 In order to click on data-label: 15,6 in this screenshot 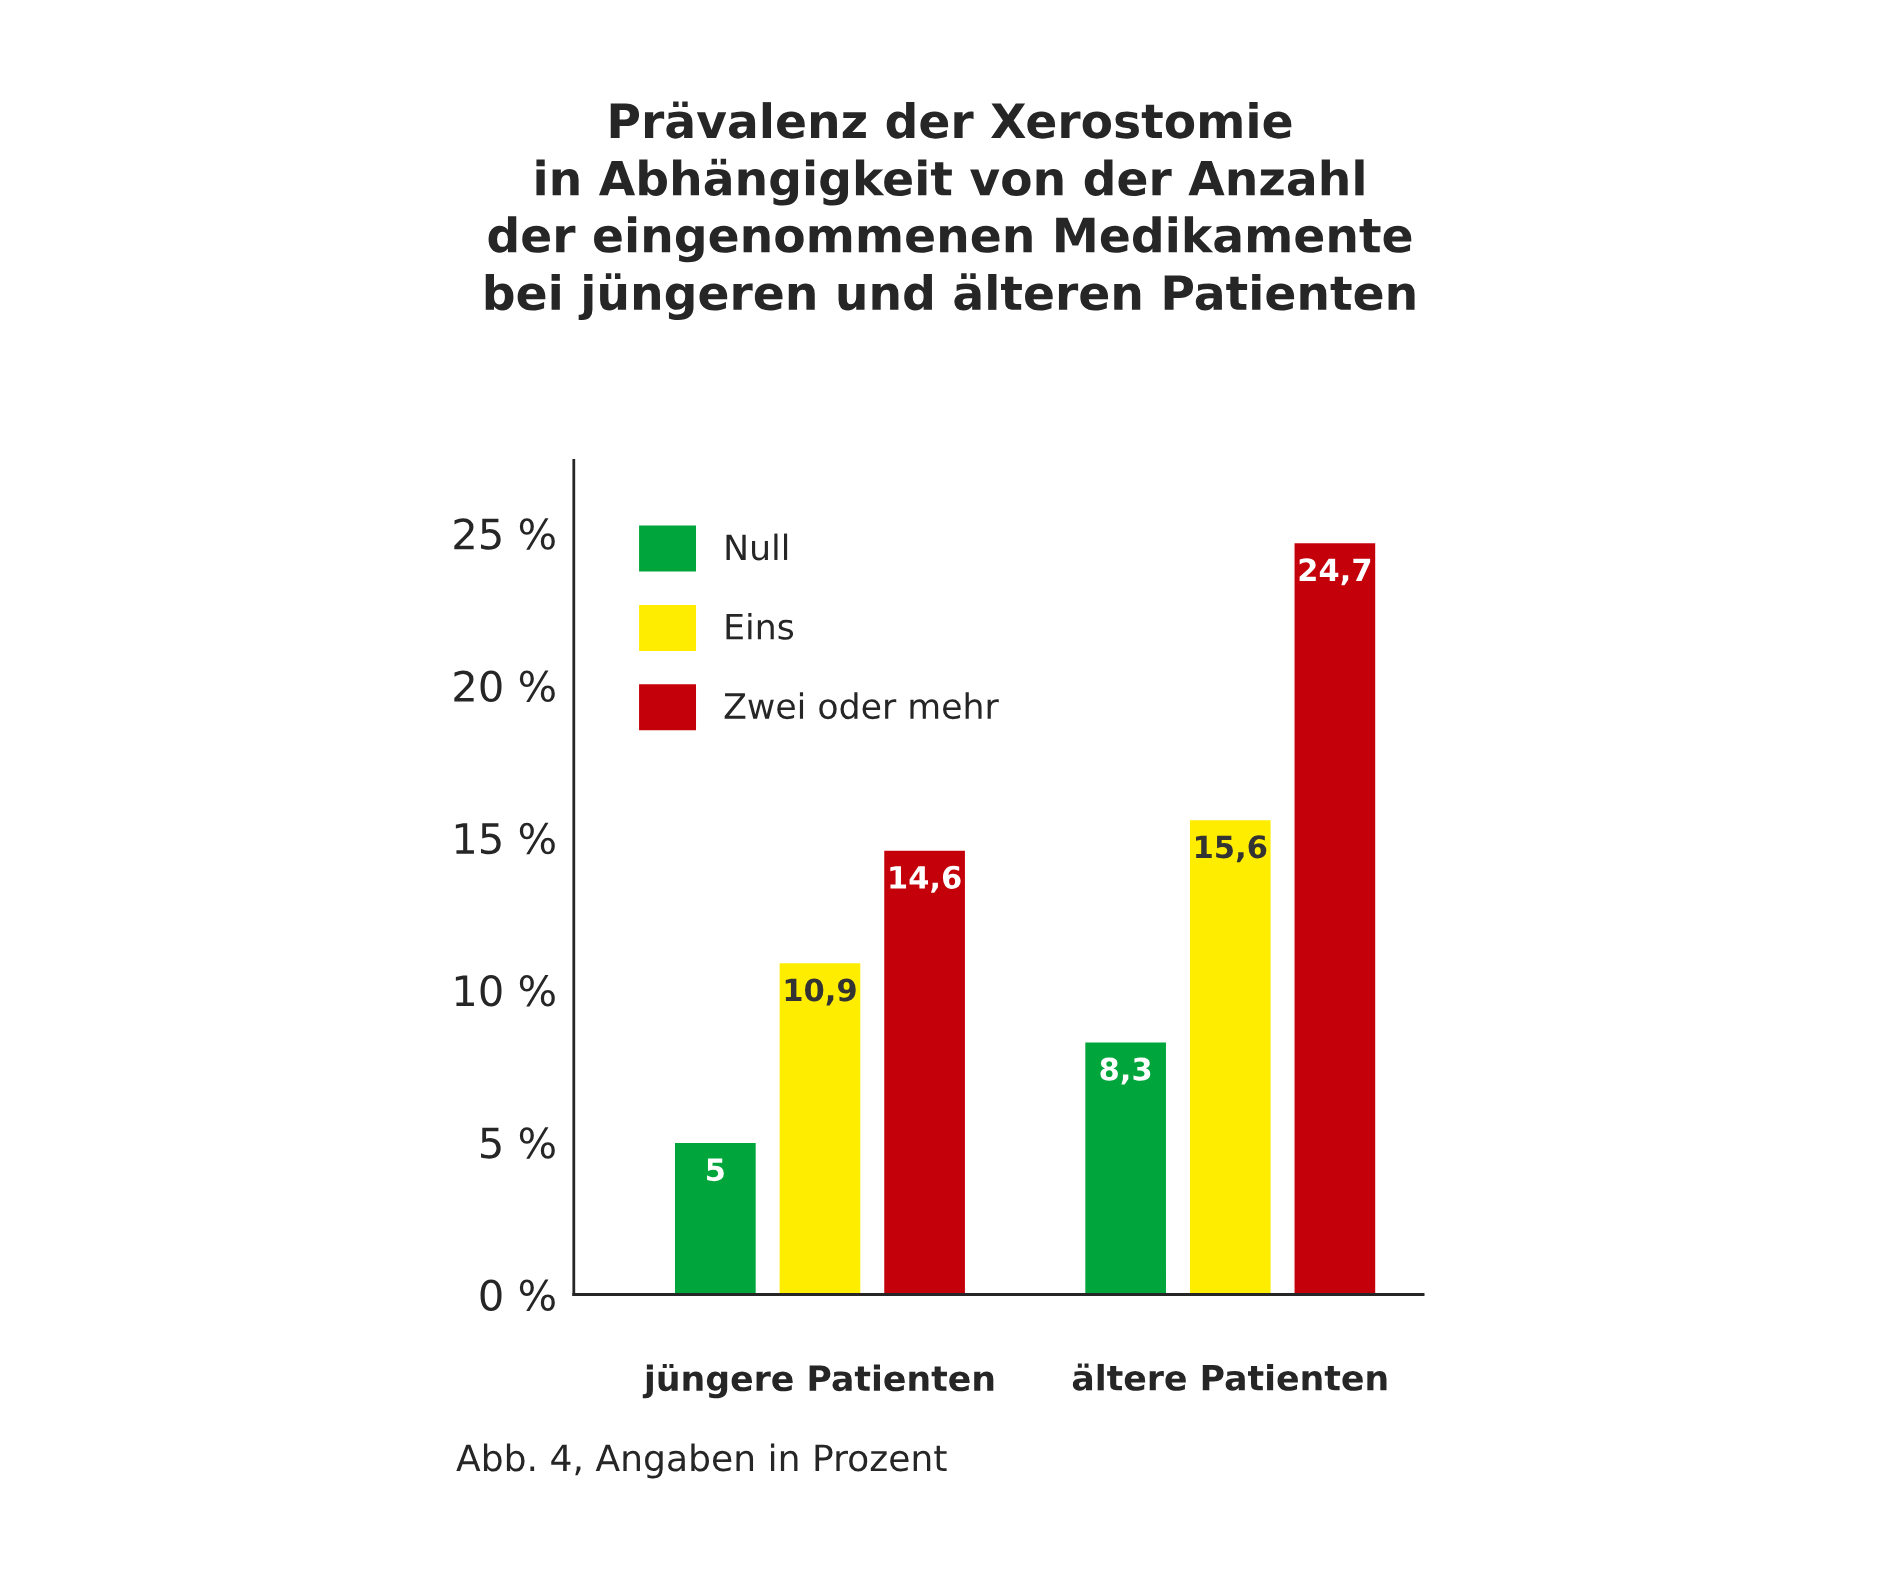, I will do `click(1231, 849)`.